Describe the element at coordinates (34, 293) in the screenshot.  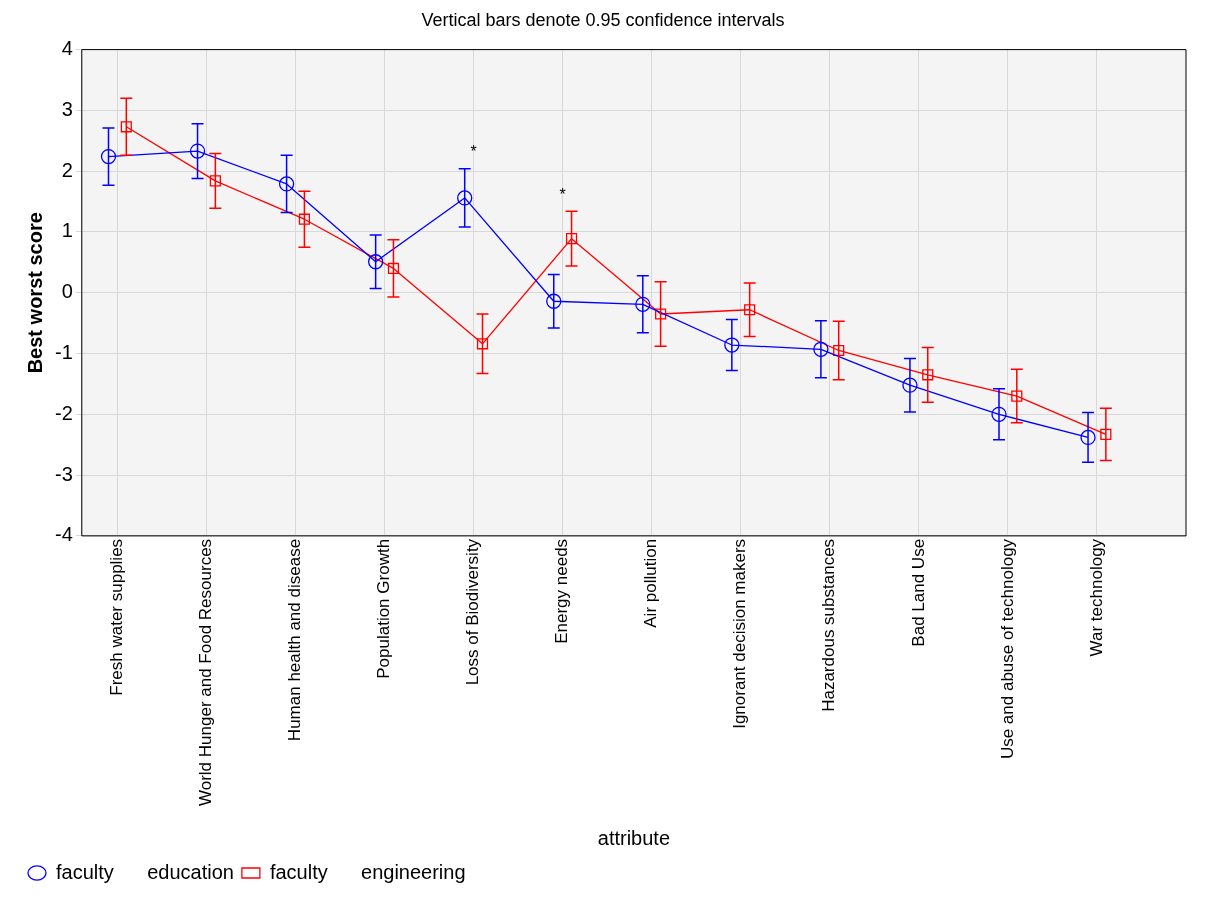
I see `y-axis-title: Best worst score` at that location.